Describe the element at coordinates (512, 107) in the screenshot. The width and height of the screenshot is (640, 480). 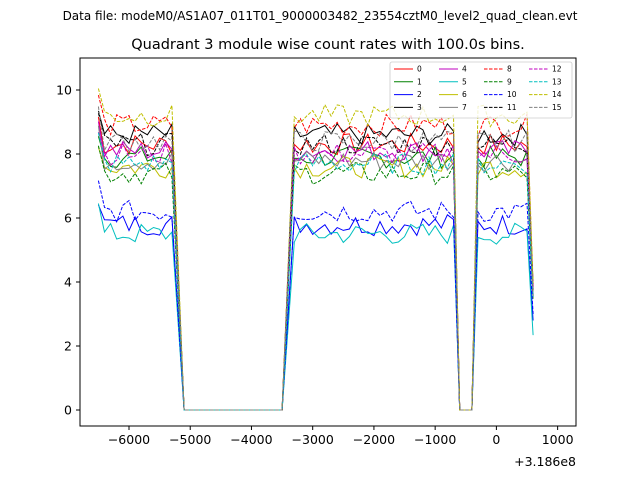
I see `legend-label-11: 11` at that location.